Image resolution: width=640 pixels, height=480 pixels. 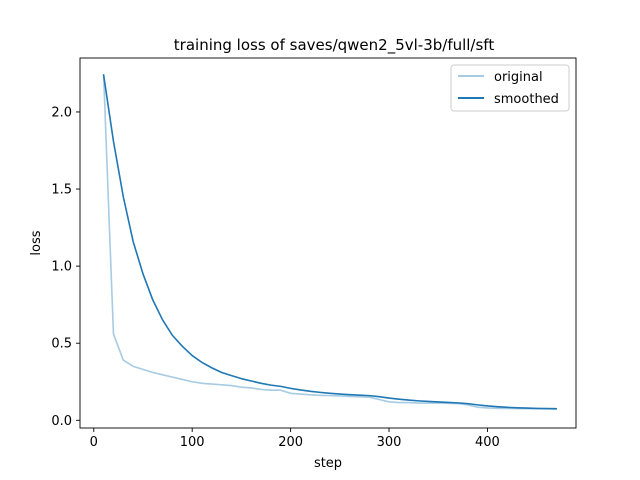 What do you see at coordinates (61, 267) in the screenshot?
I see `y-tick-label-1.0: 1.0` at bounding box center [61, 267].